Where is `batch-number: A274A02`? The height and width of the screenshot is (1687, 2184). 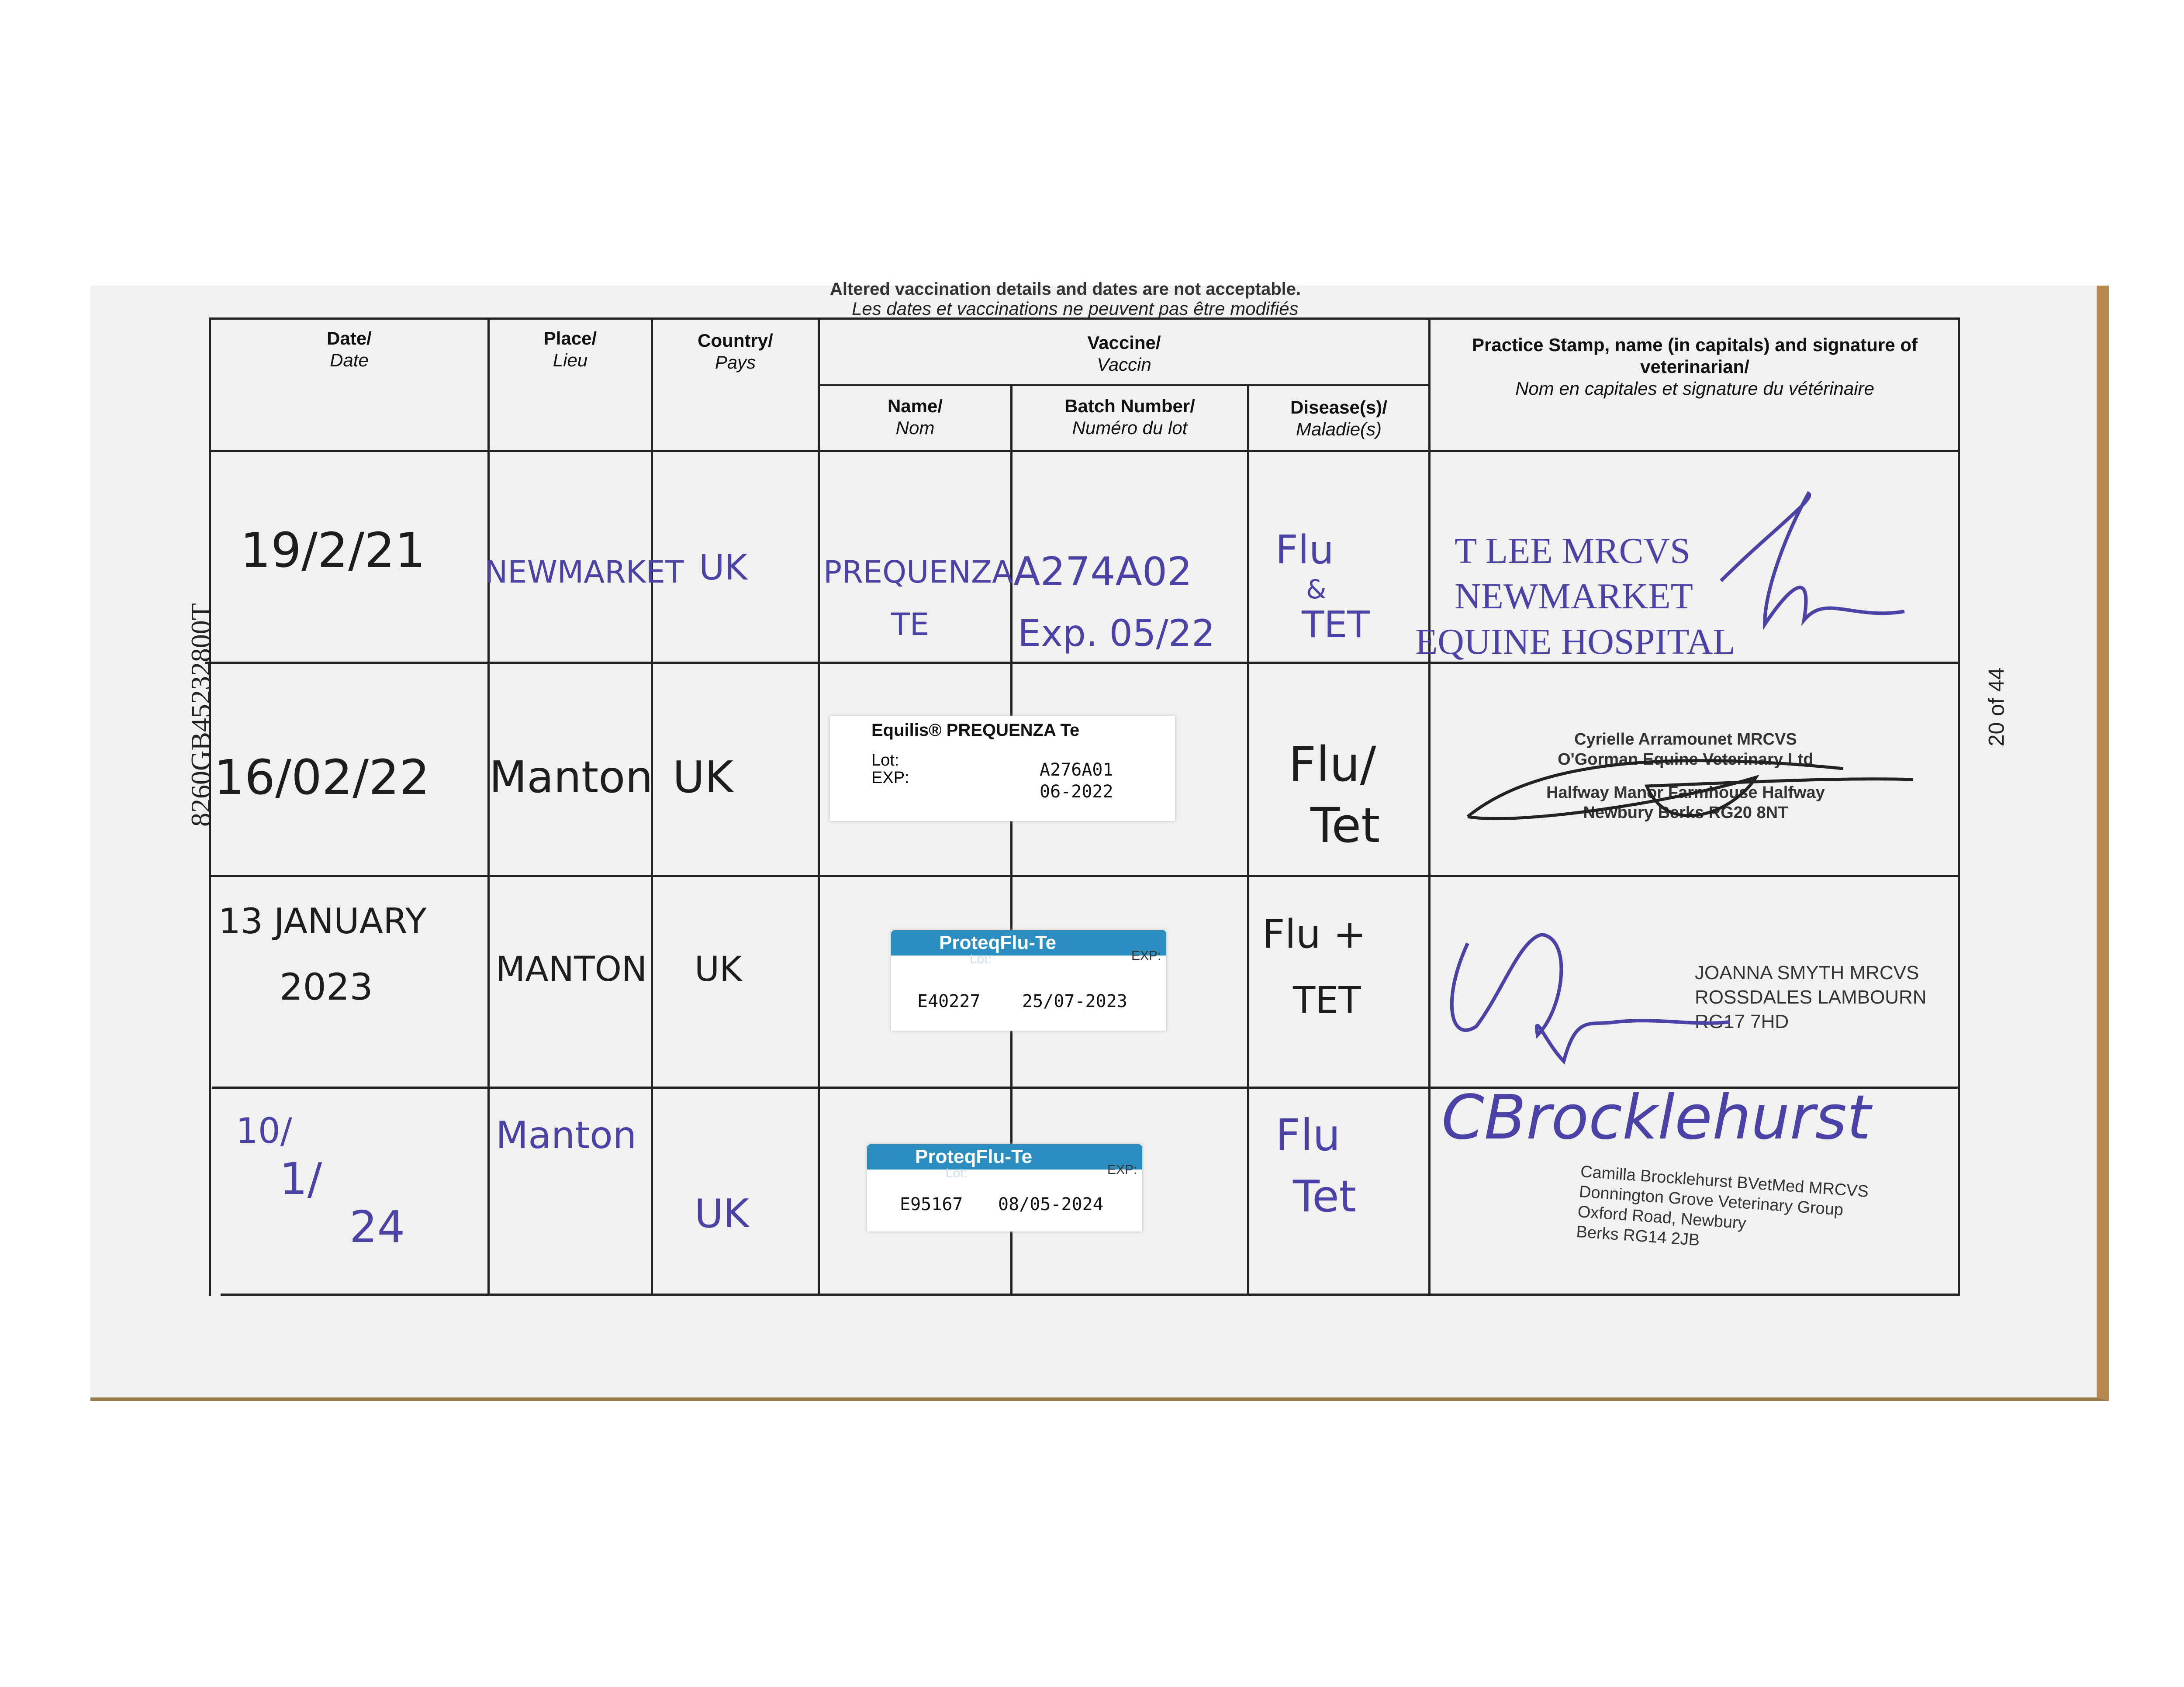
batch-number: A274A02 is located at coordinates (1102, 572).